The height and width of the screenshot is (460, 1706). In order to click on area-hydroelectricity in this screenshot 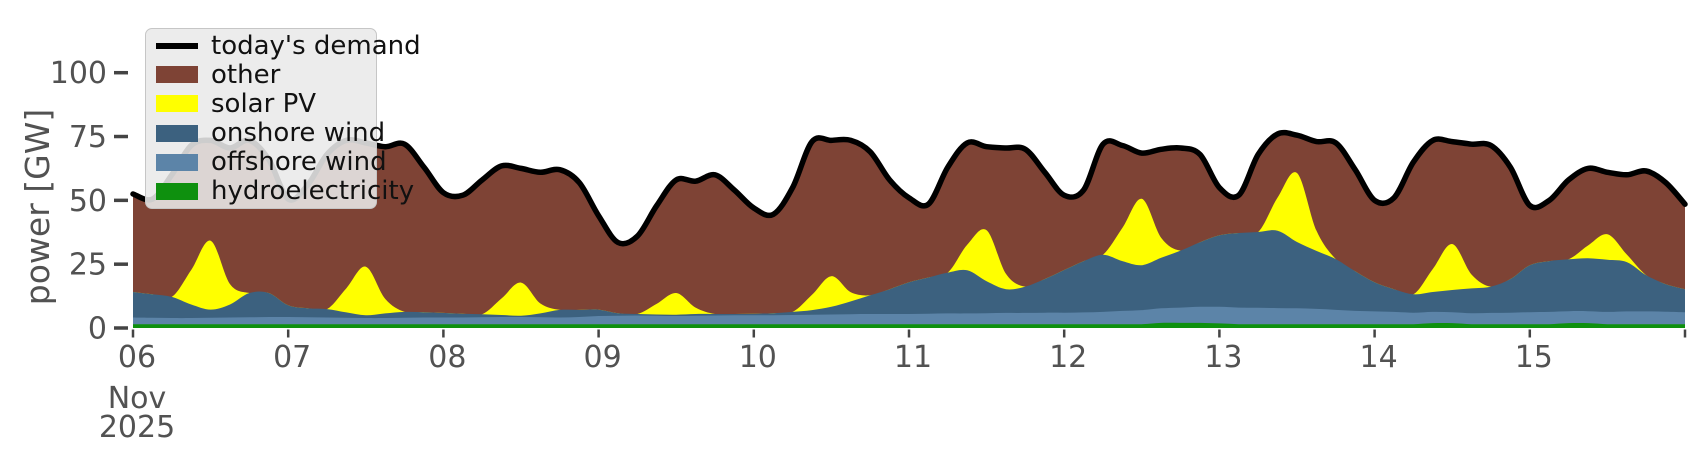, I will do `click(909, 325)`.